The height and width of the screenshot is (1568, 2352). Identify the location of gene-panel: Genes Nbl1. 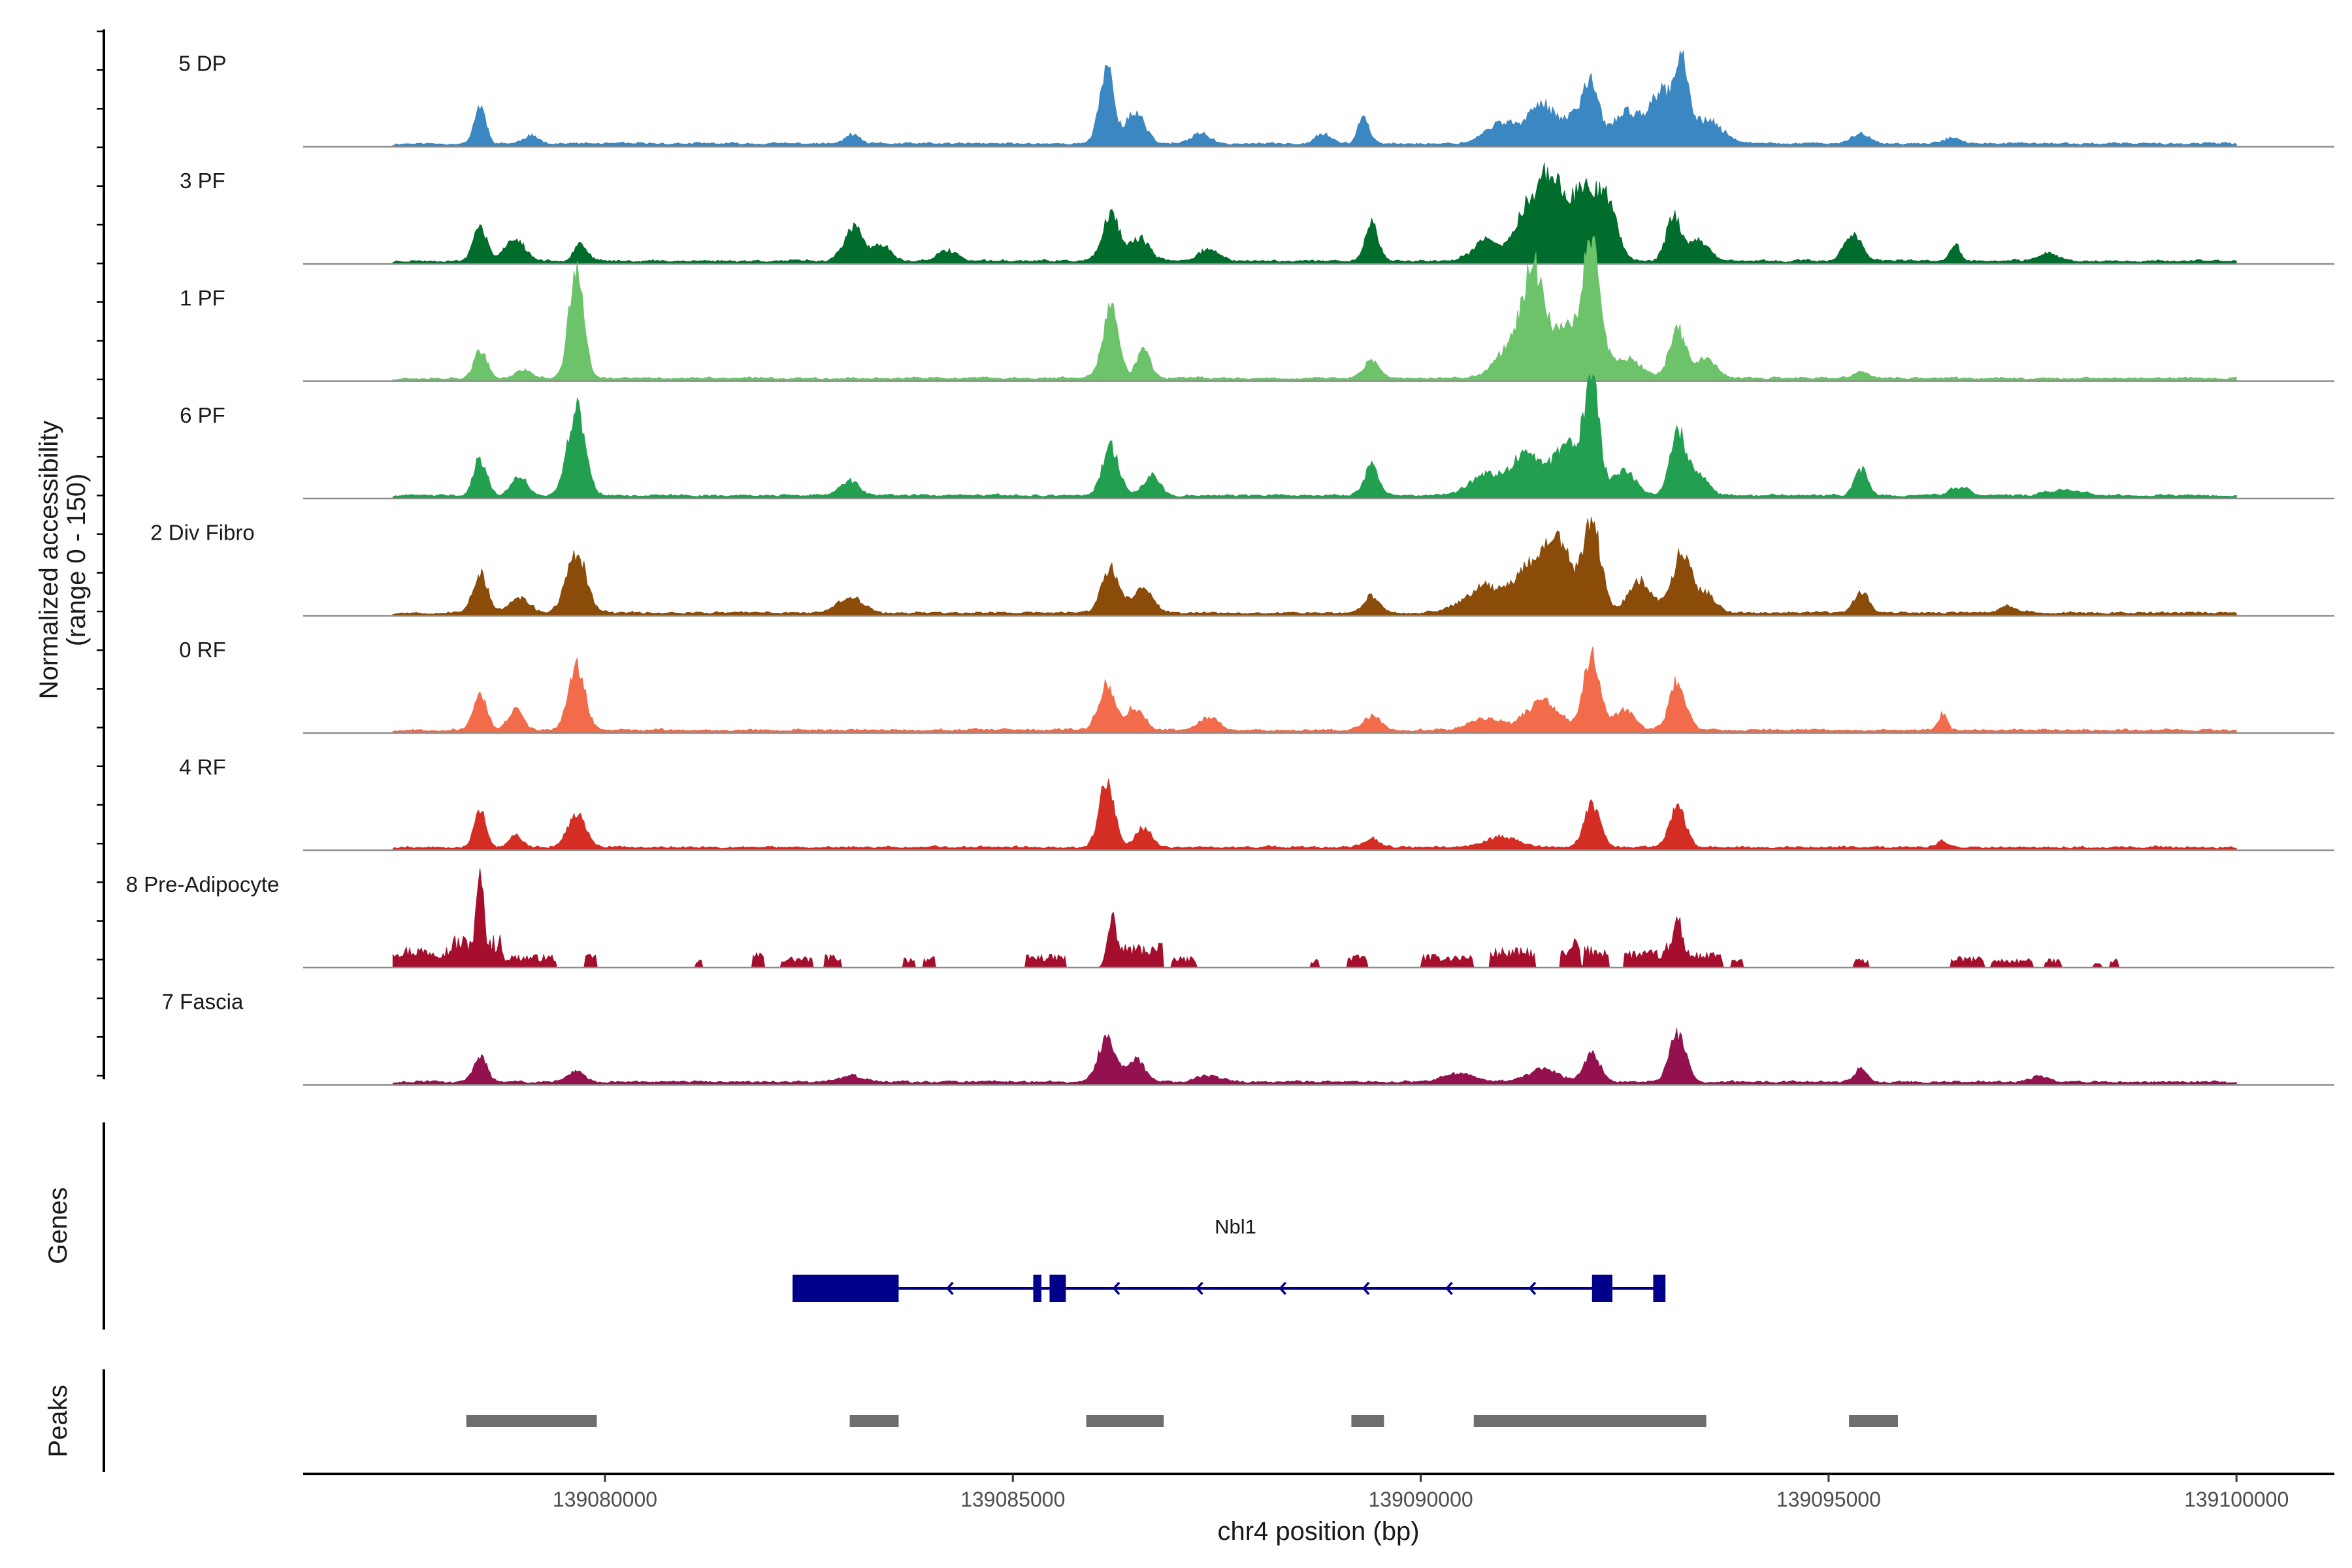
(855, 1226).